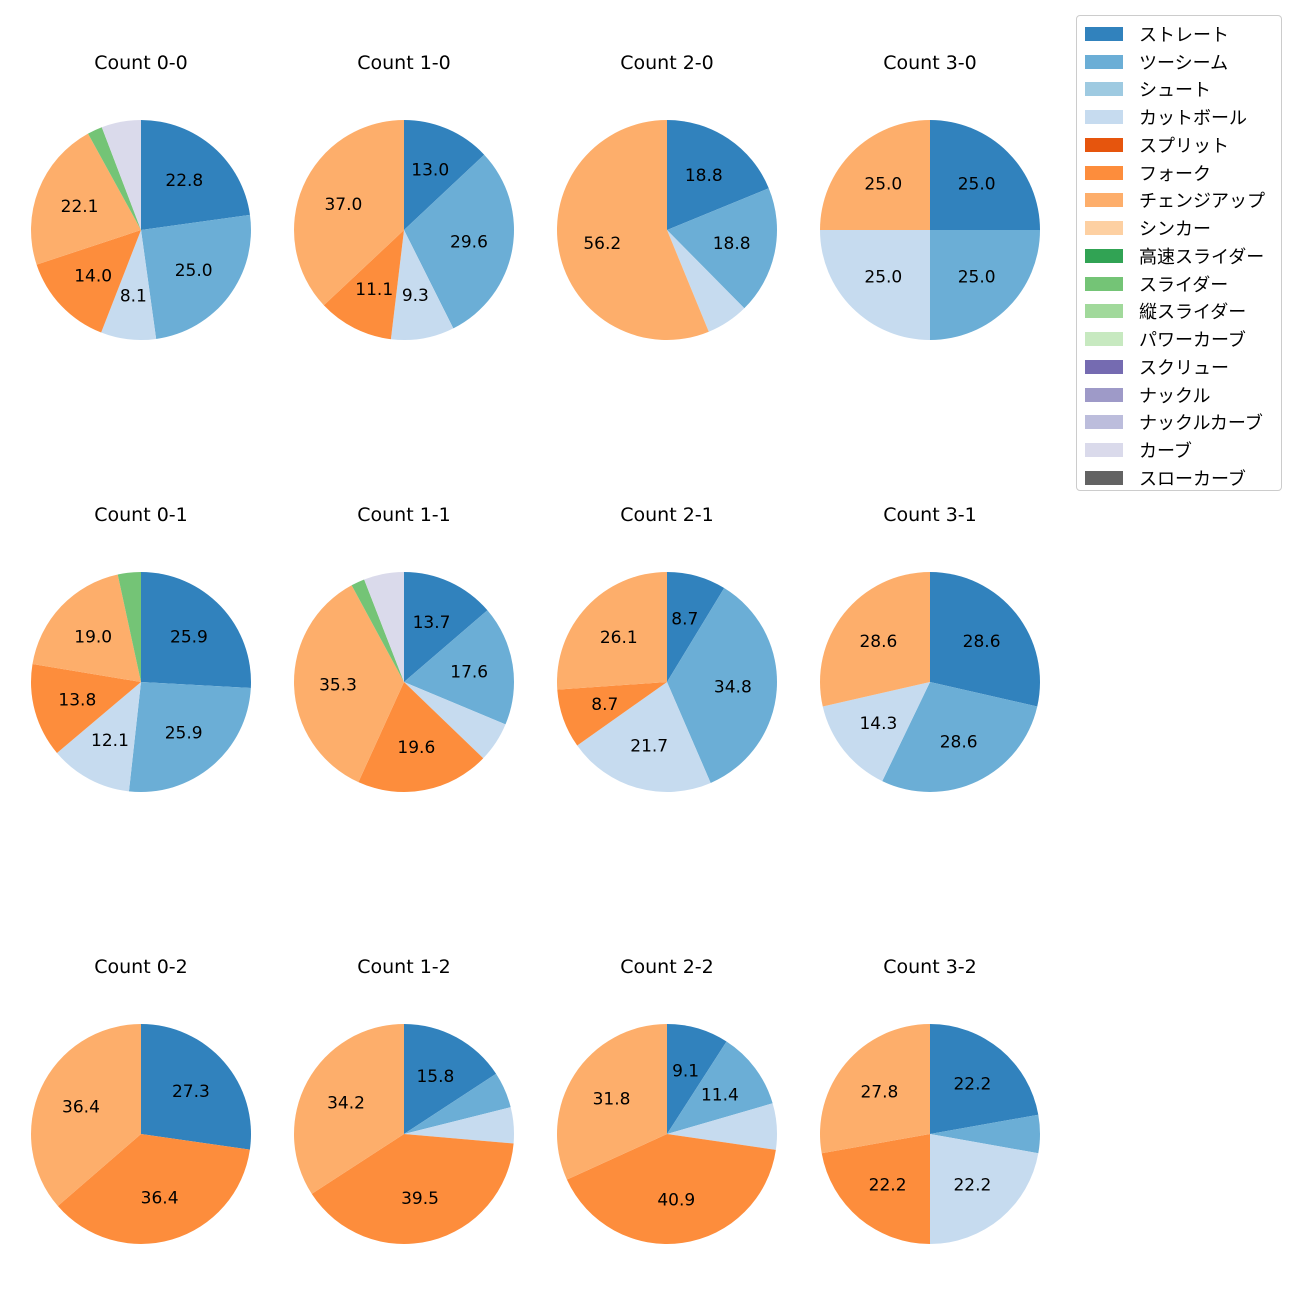 Image resolution: width=1300 pixels, height=1300 pixels. I want to click on legend-label: チェンジアップ, so click(1202, 202).